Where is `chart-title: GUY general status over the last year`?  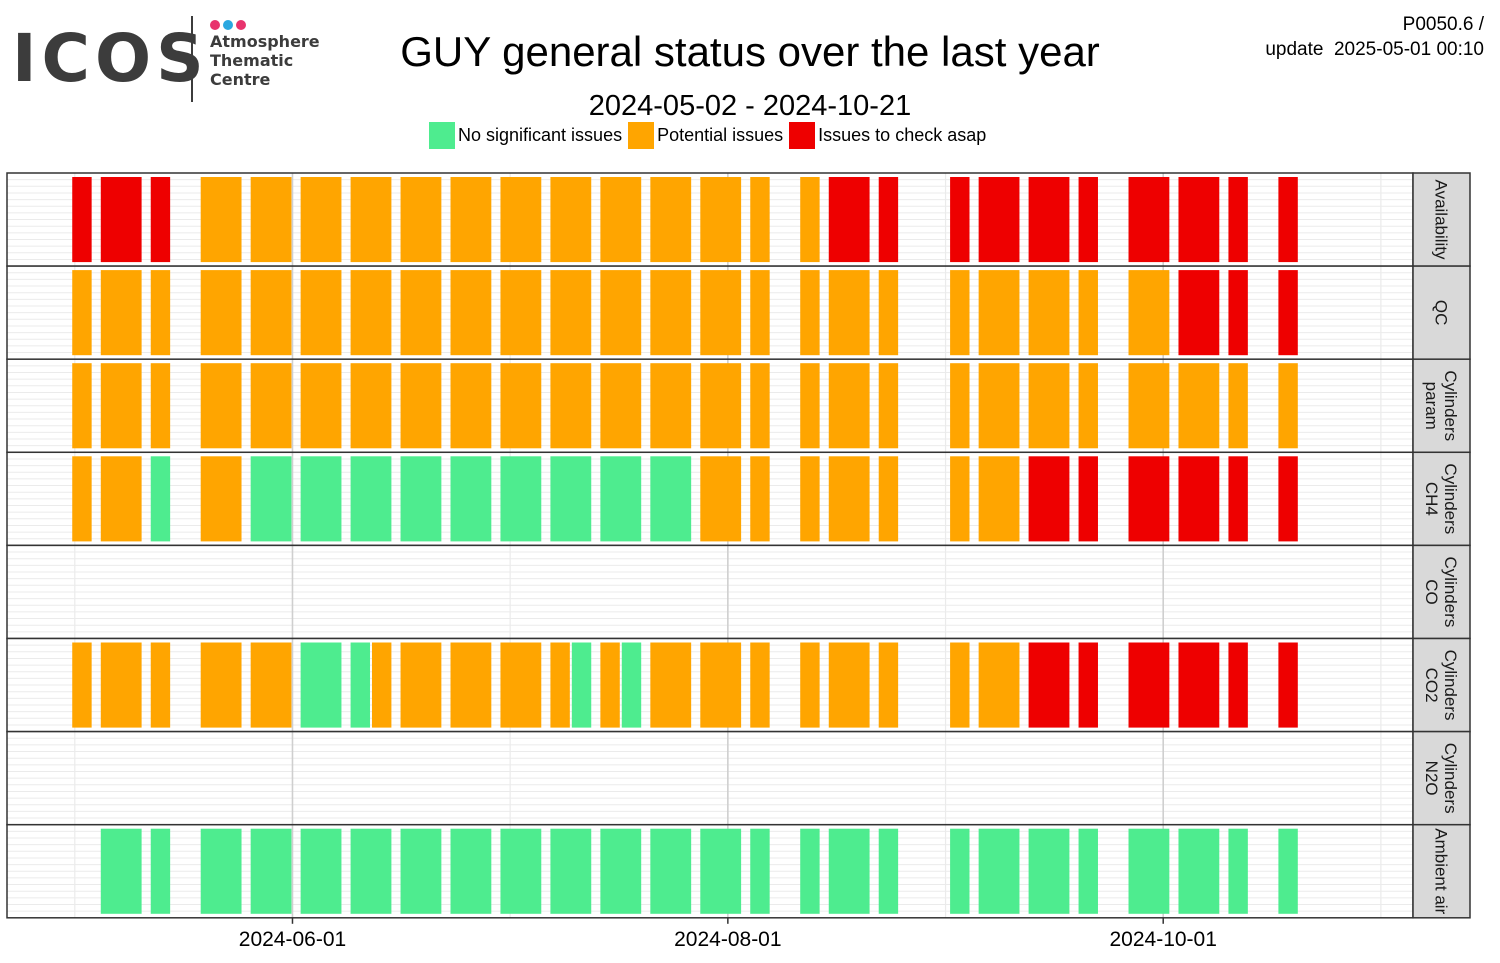 chart-title: GUY general status over the last year is located at coordinates (750, 51).